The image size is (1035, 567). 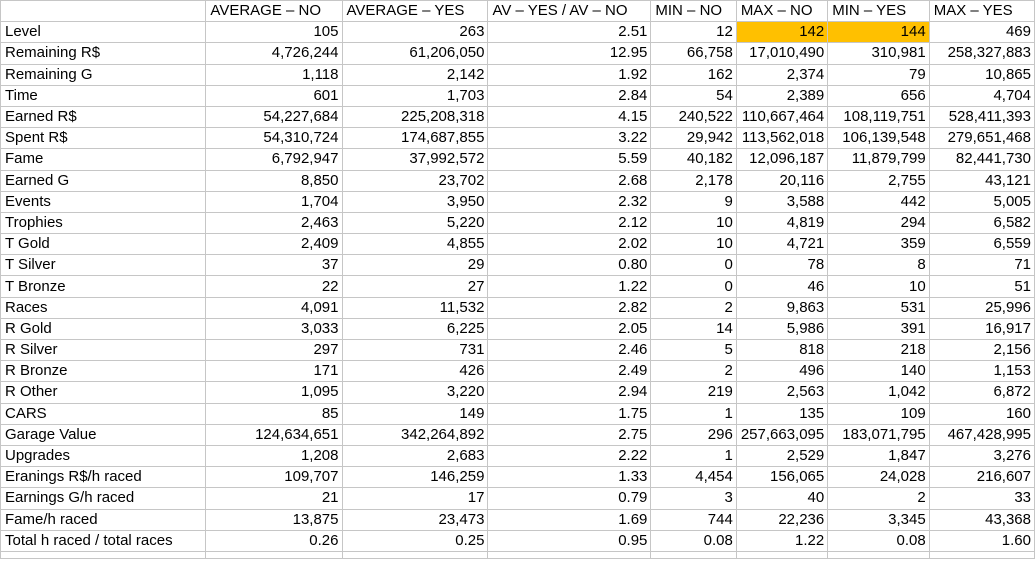 What do you see at coordinates (693, 498) in the screenshot?
I see `value-cell: 3` at bounding box center [693, 498].